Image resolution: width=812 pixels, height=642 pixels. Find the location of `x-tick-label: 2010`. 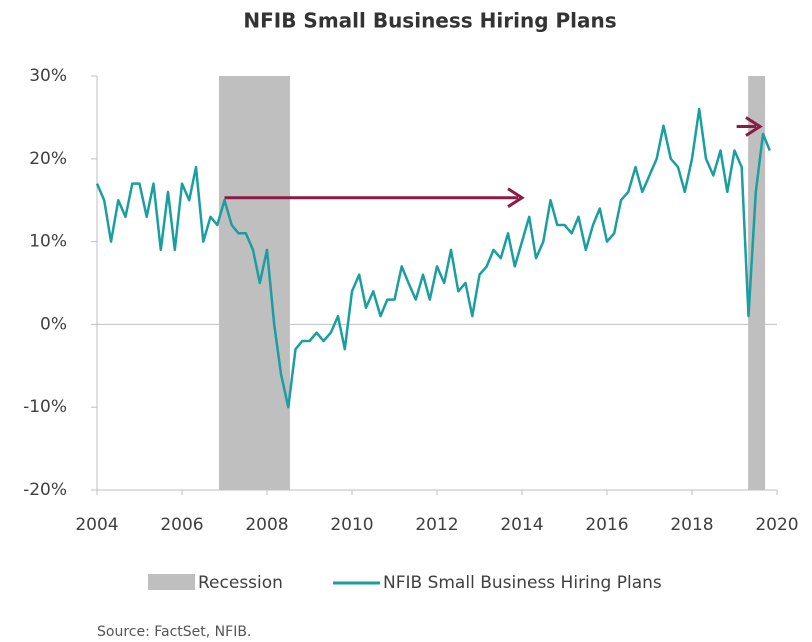

x-tick-label: 2010 is located at coordinates (351, 525).